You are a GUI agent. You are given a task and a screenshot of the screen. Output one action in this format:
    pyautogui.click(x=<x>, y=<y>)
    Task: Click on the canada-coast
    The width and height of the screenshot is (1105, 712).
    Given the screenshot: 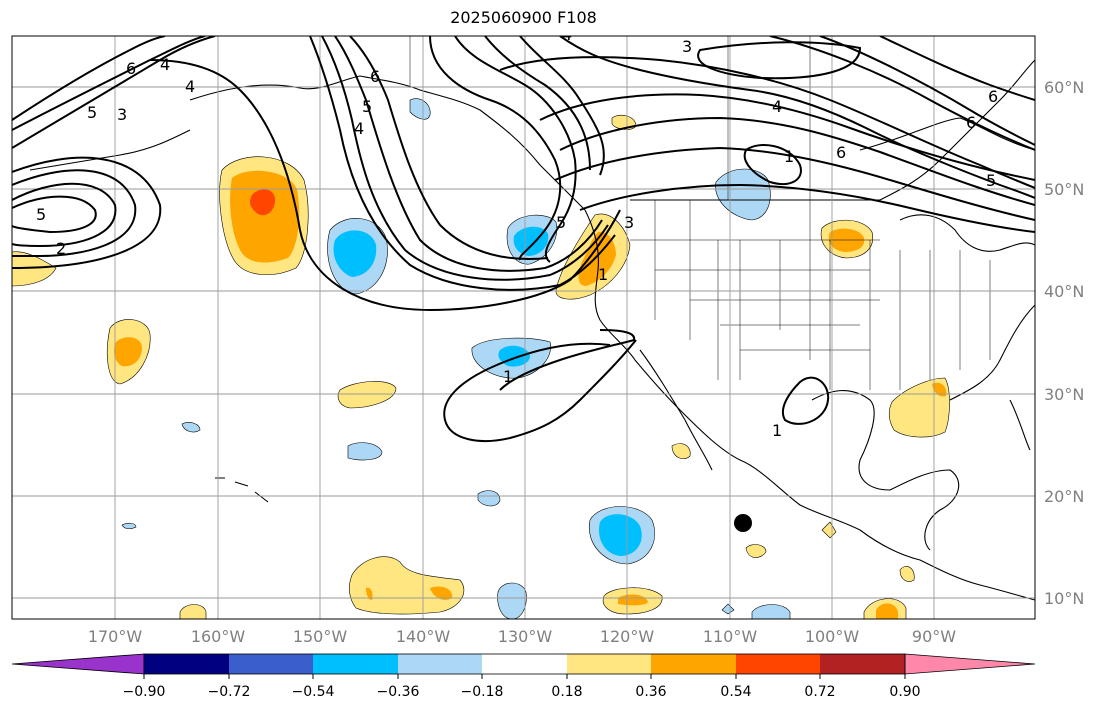 What is the action you would take?
    pyautogui.click(x=957, y=130)
    